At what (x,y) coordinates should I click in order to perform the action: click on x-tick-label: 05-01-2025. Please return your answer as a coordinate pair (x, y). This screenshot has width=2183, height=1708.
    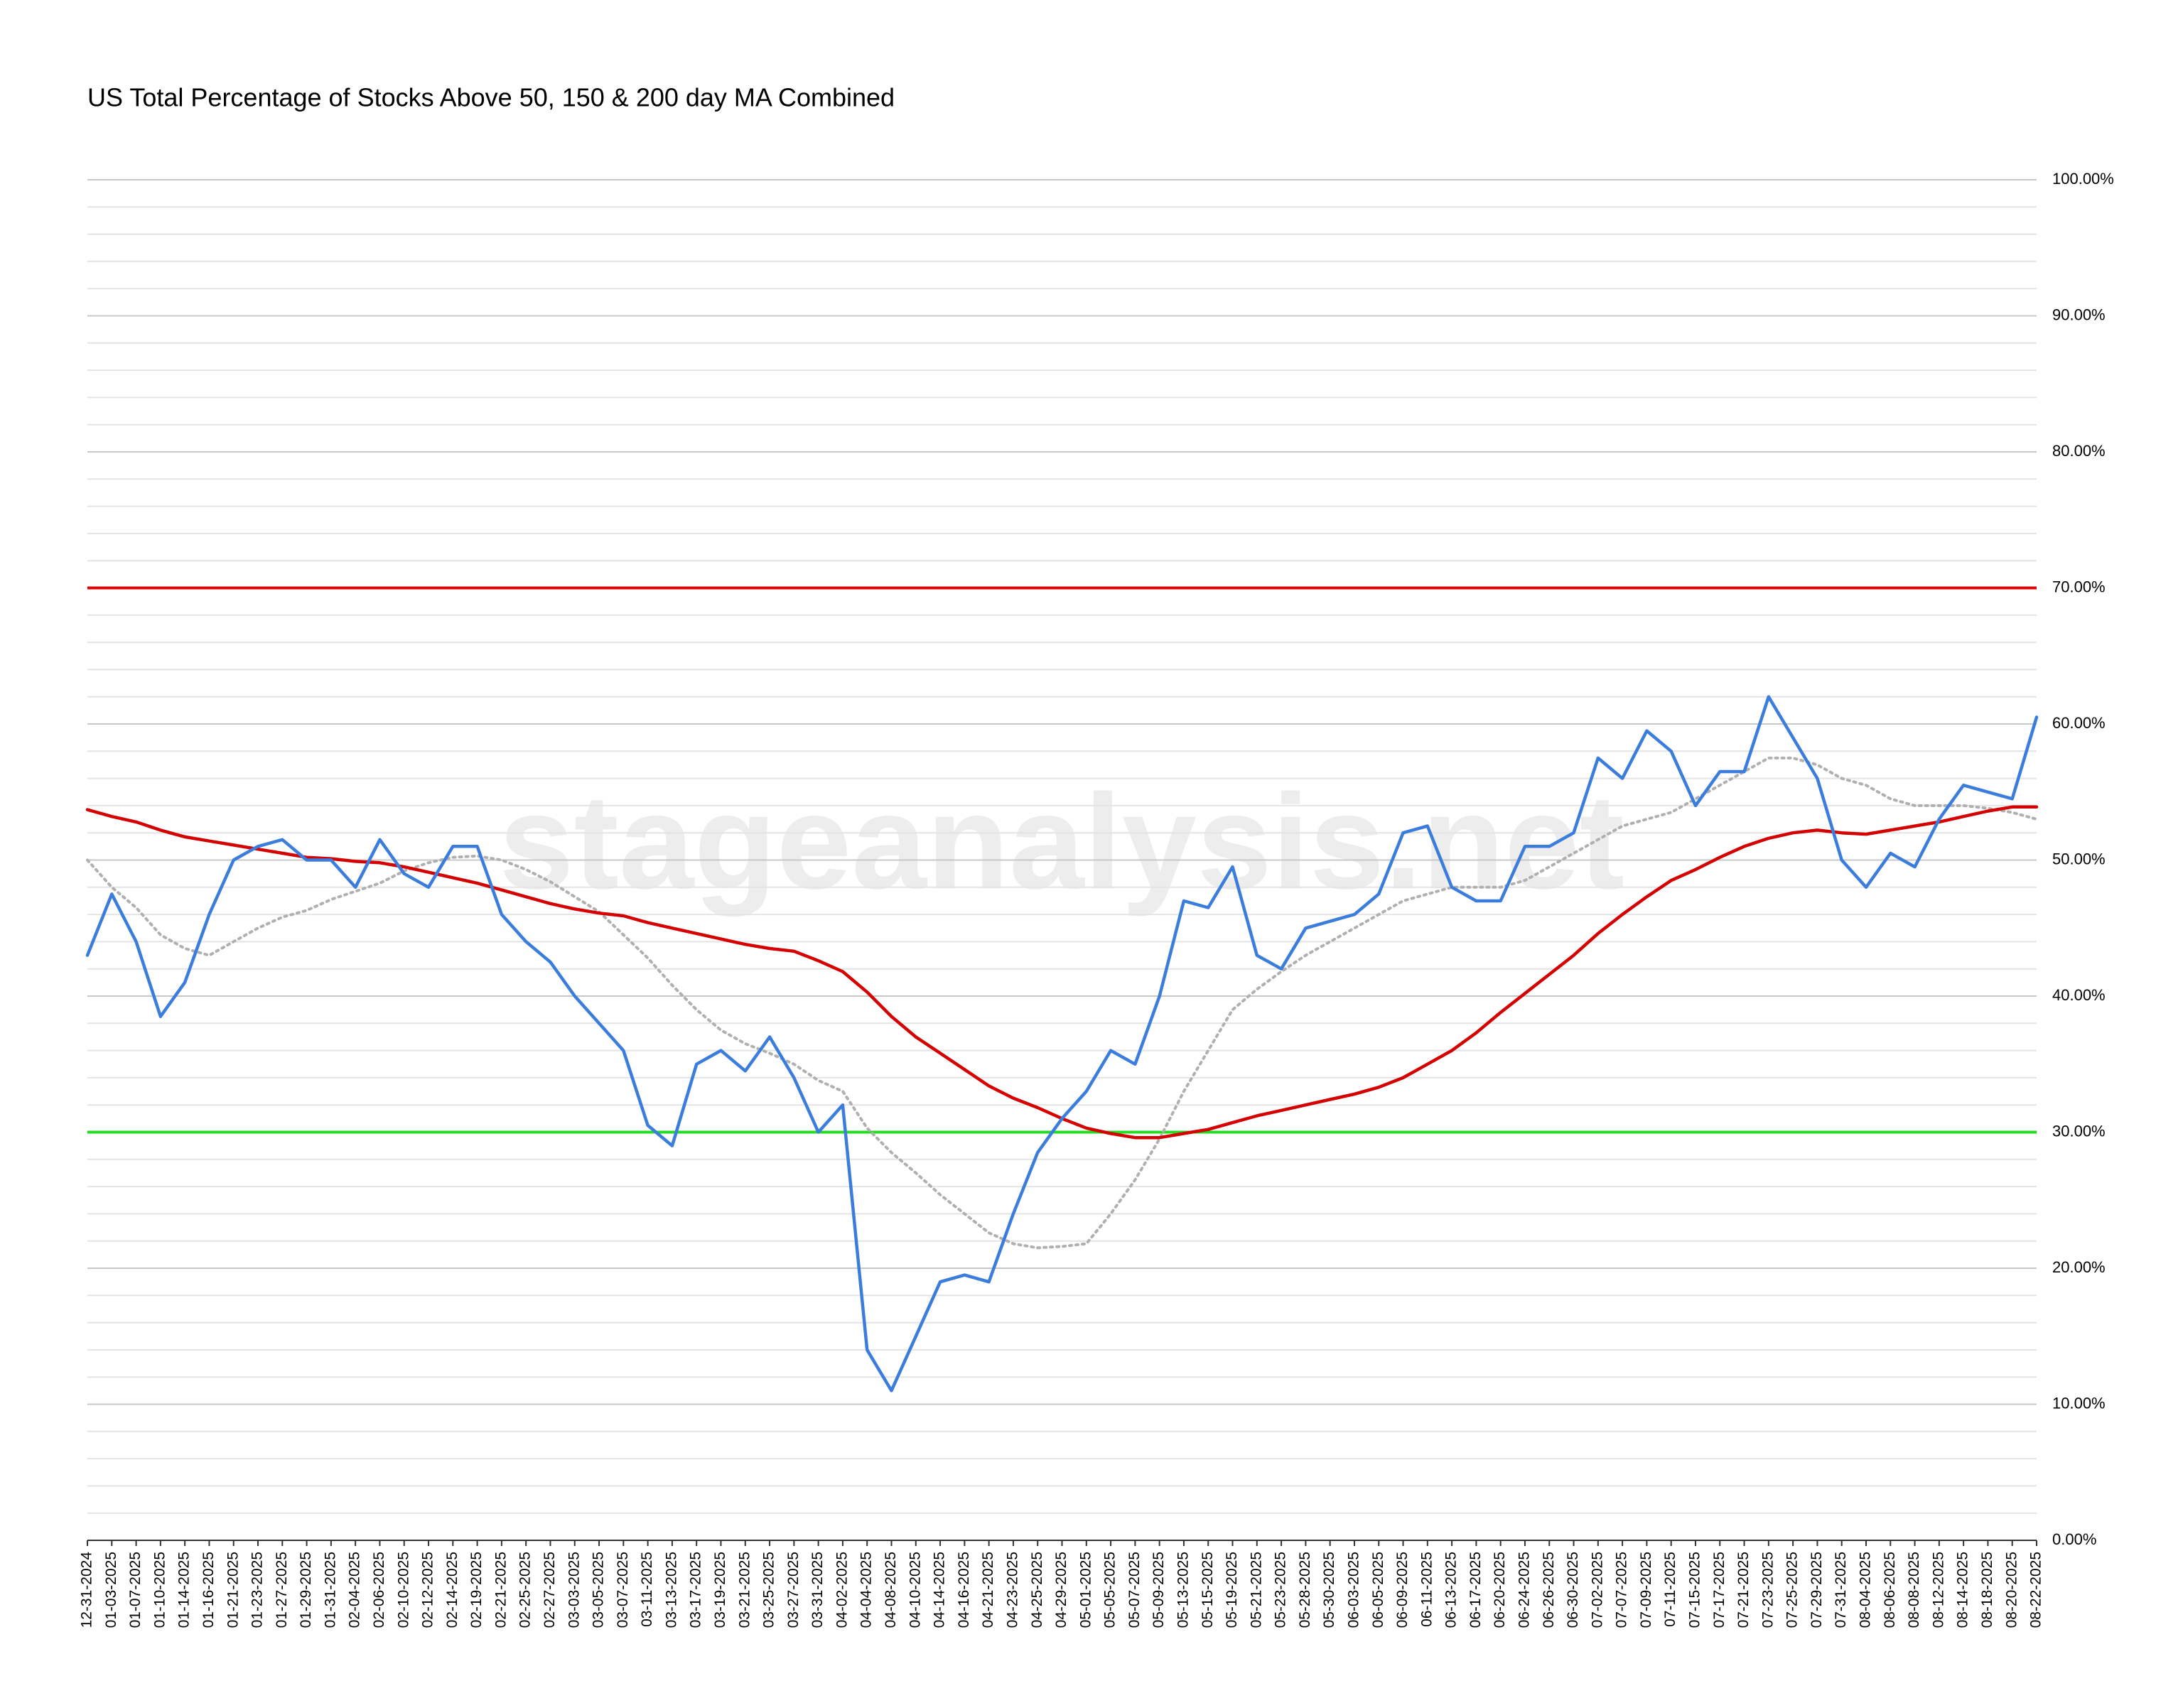
    Looking at the image, I should click on (1085, 1590).